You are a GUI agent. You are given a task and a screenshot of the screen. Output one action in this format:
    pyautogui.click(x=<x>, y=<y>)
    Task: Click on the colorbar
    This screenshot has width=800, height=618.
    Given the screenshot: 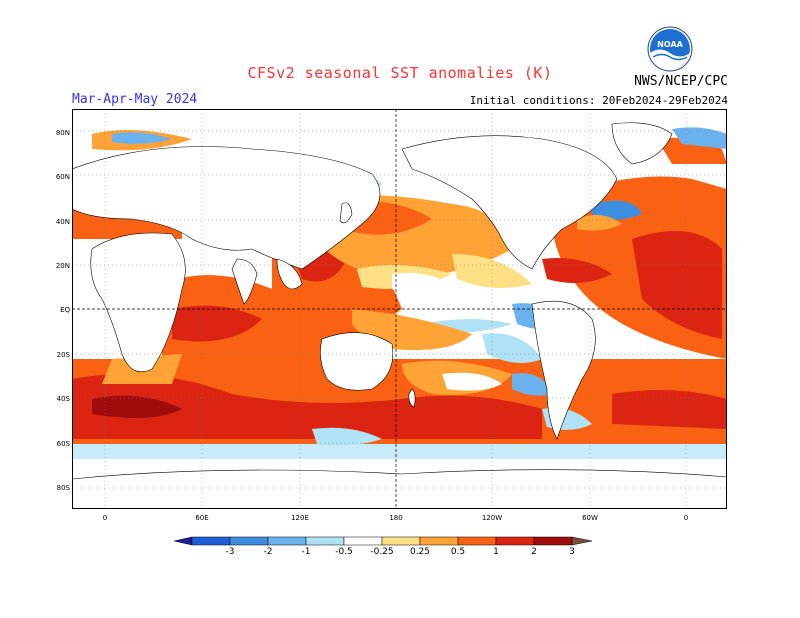 What is the action you would take?
    pyautogui.click(x=383, y=541)
    